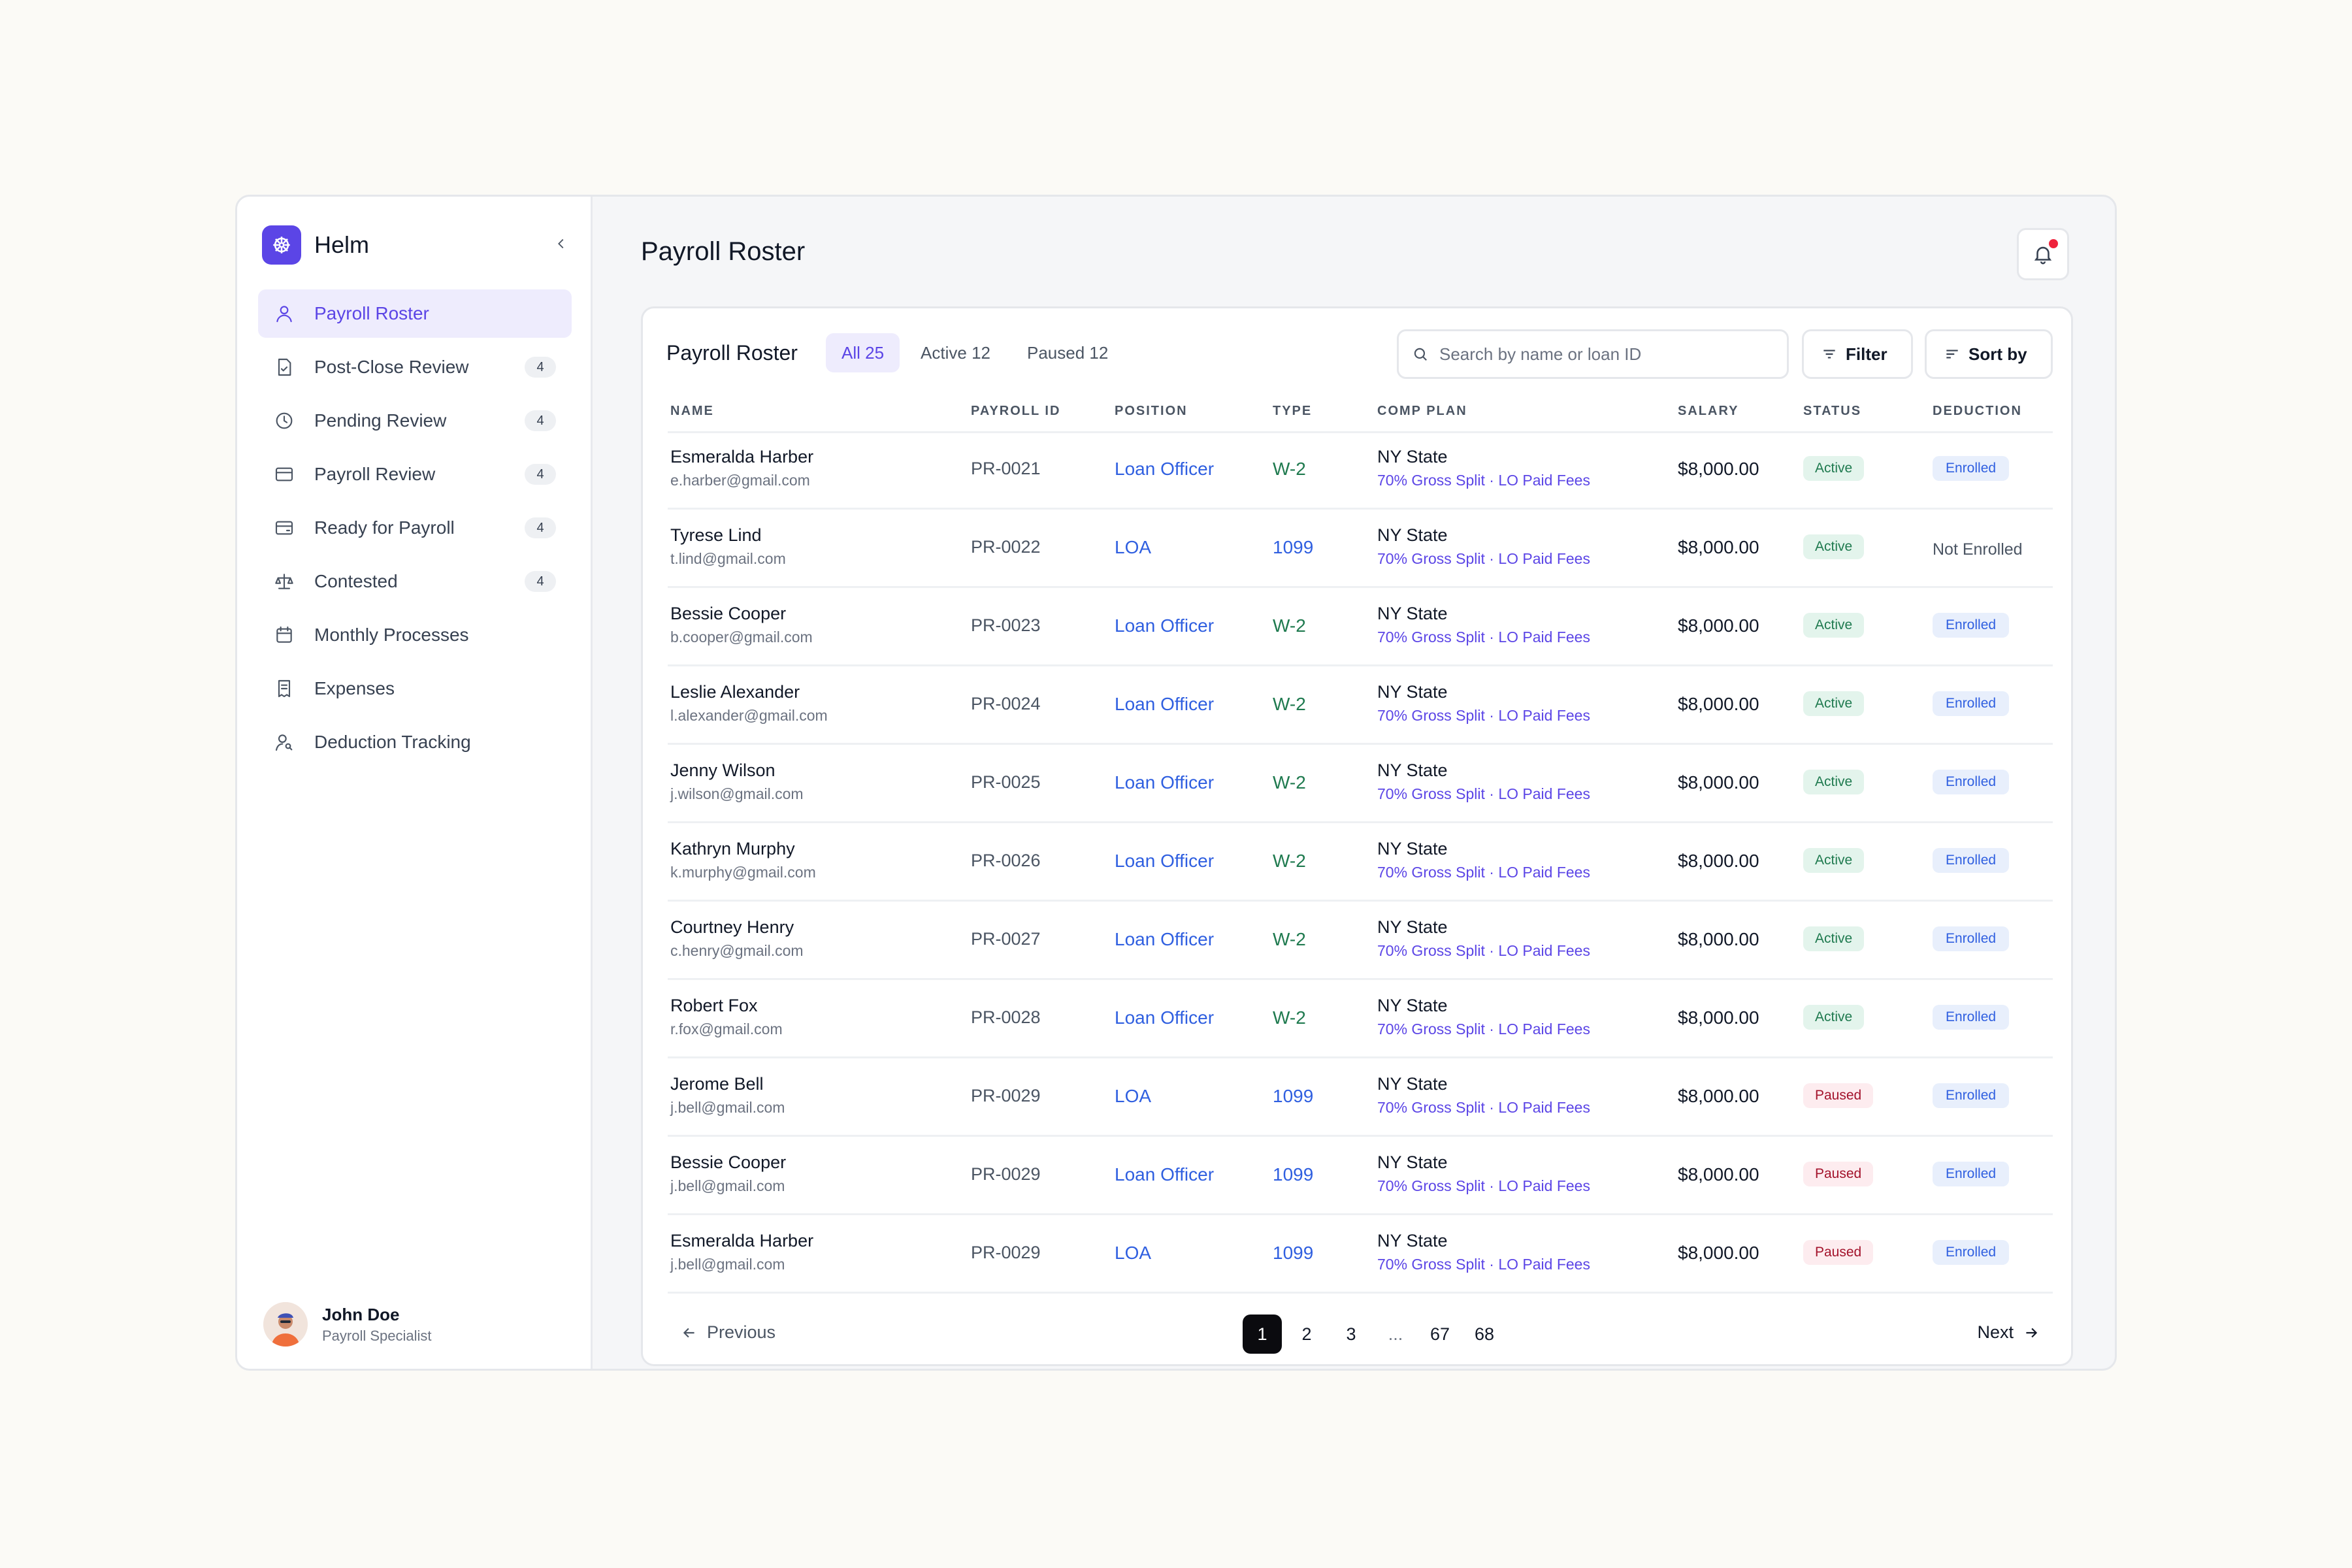 This screenshot has height=1568, width=2352. What do you see at coordinates (1832, 411) in the screenshot?
I see `column-header-status: STATUS` at bounding box center [1832, 411].